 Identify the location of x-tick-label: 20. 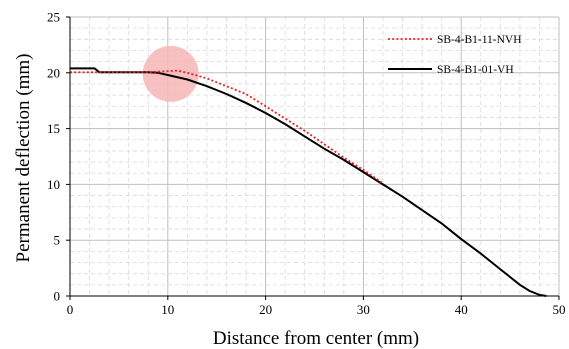
(265, 309).